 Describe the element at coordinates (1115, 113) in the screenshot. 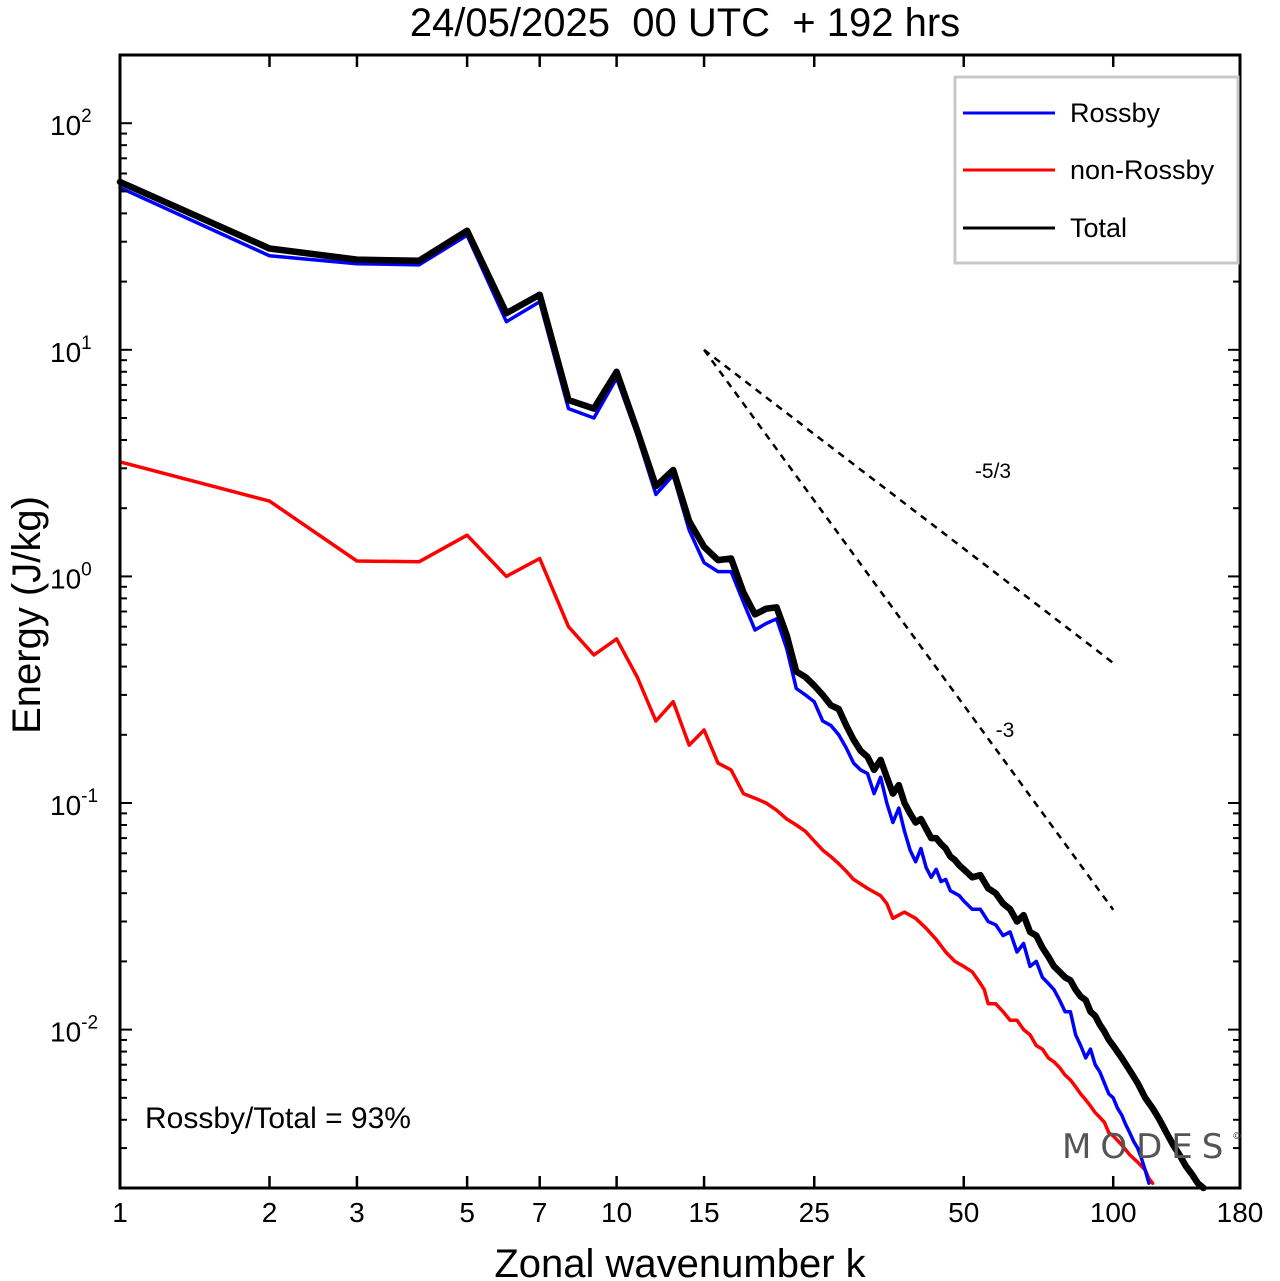

I see `legend-label-rossby: Rossby` at that location.